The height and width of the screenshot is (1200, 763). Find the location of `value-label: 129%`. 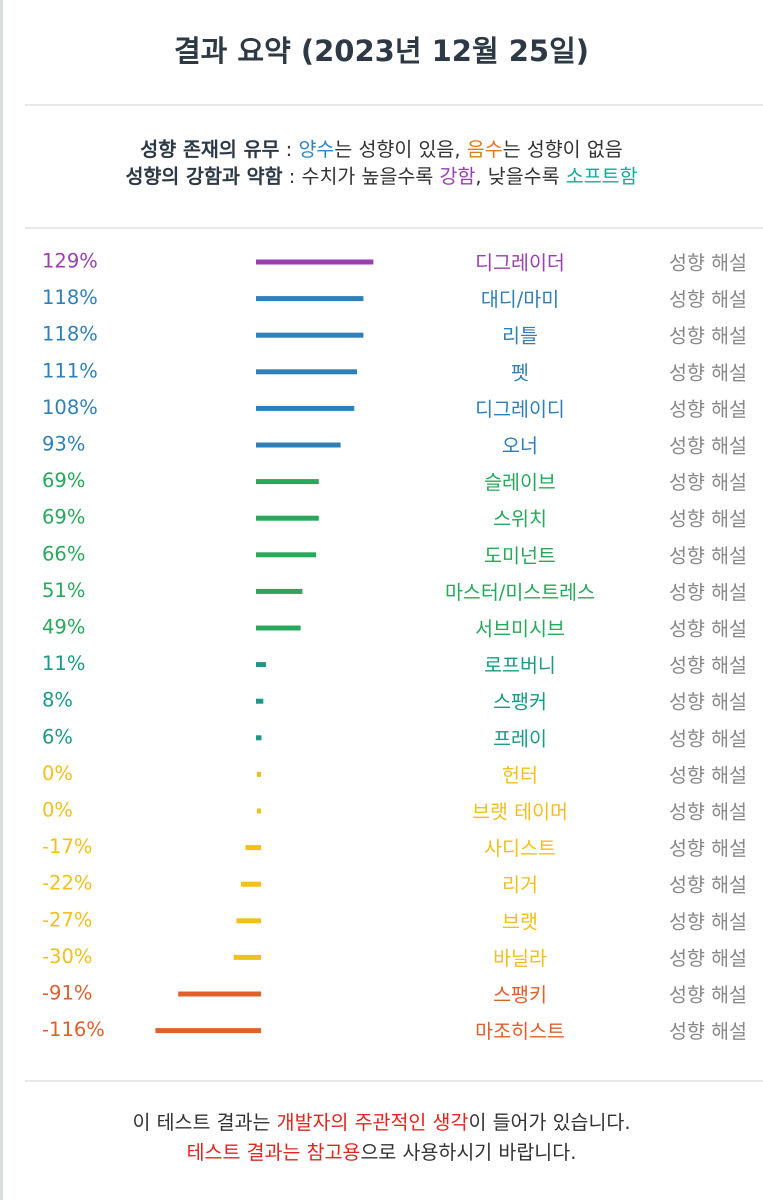

value-label: 129% is located at coordinates (70, 261).